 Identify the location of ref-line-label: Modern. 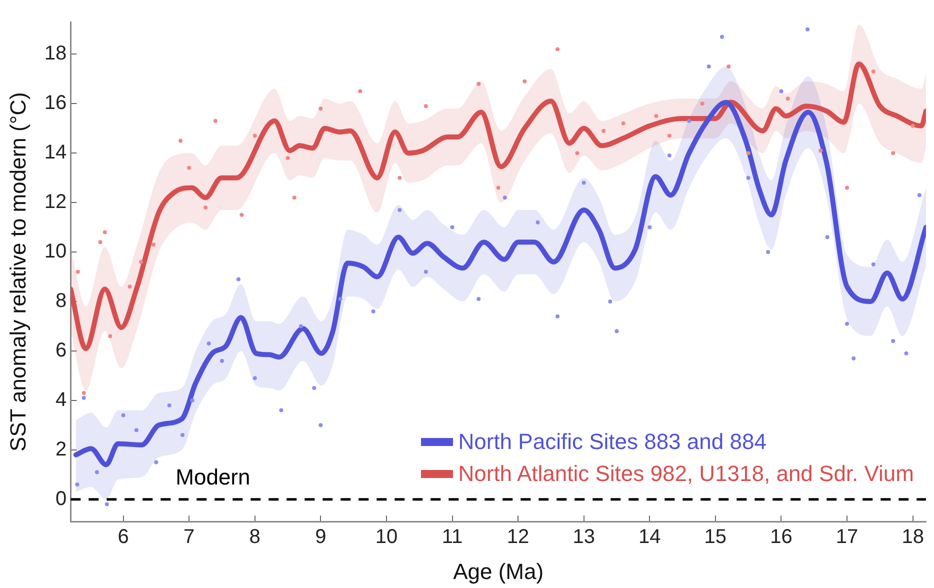
(213, 477).